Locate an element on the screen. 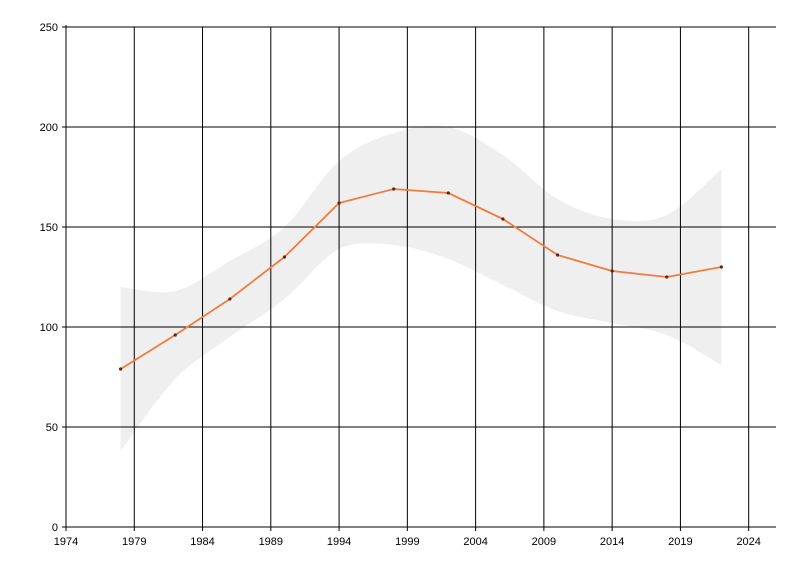 This screenshot has width=800, height=576. x-tick-label: 1979 is located at coordinates (134, 542).